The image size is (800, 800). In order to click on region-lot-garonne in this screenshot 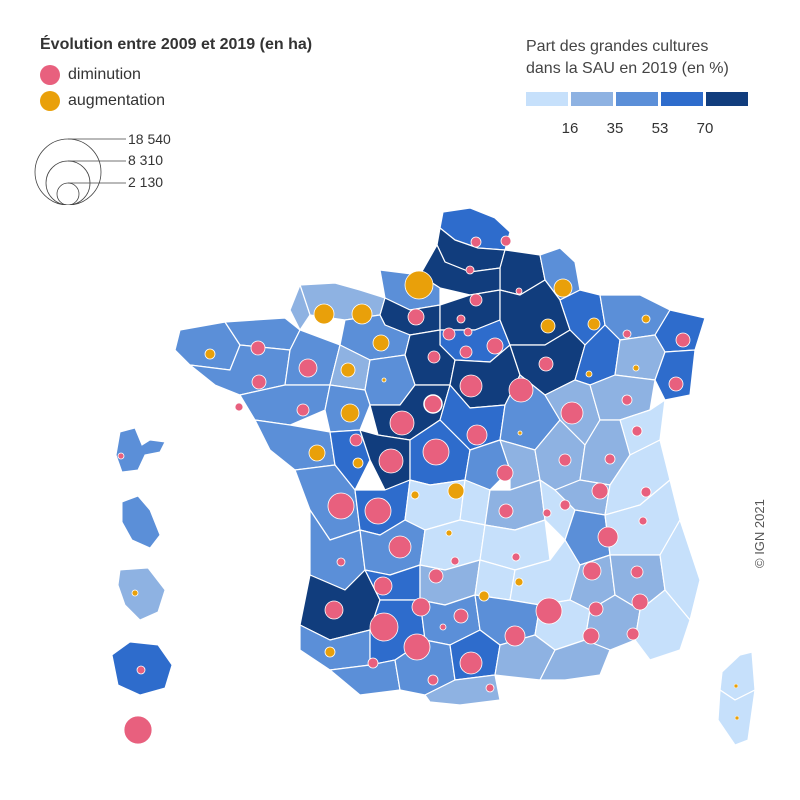, I will do `click(392, 582)`.